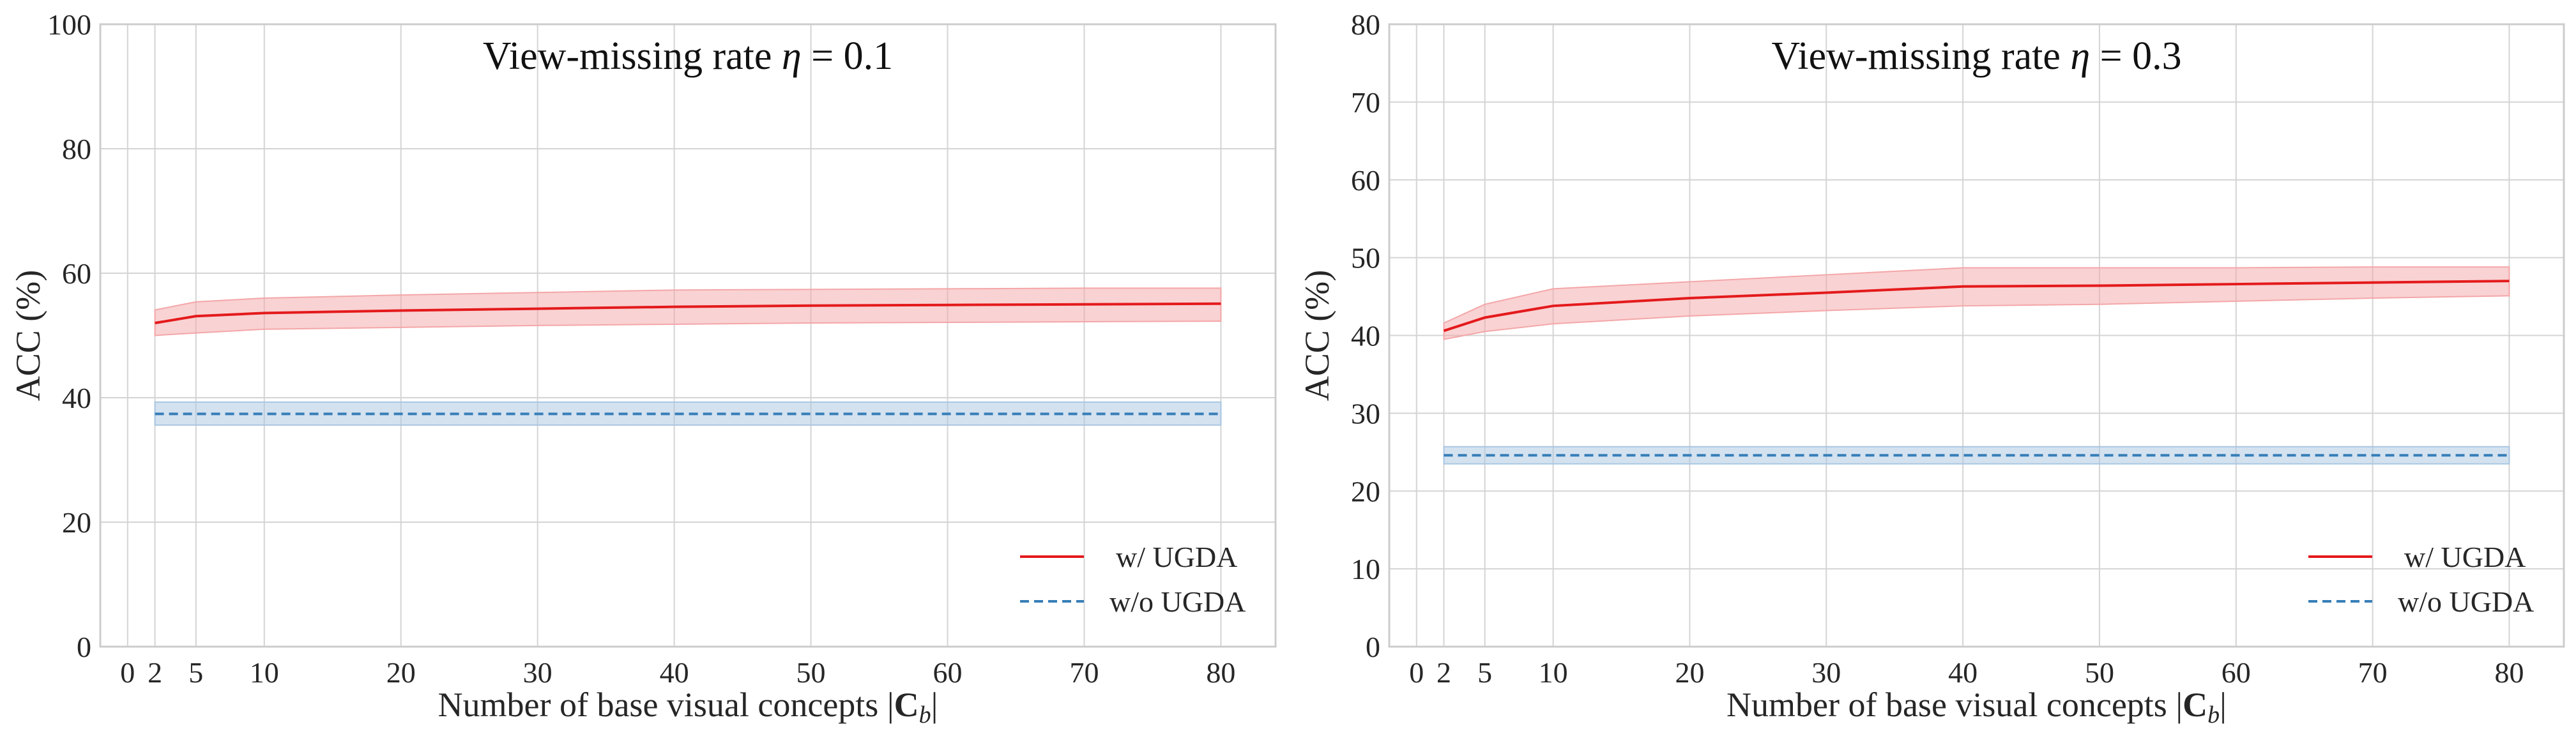 Image resolution: width=2576 pixels, height=729 pixels. What do you see at coordinates (1365, 102) in the screenshot?
I see `y-tick-label: 70` at bounding box center [1365, 102].